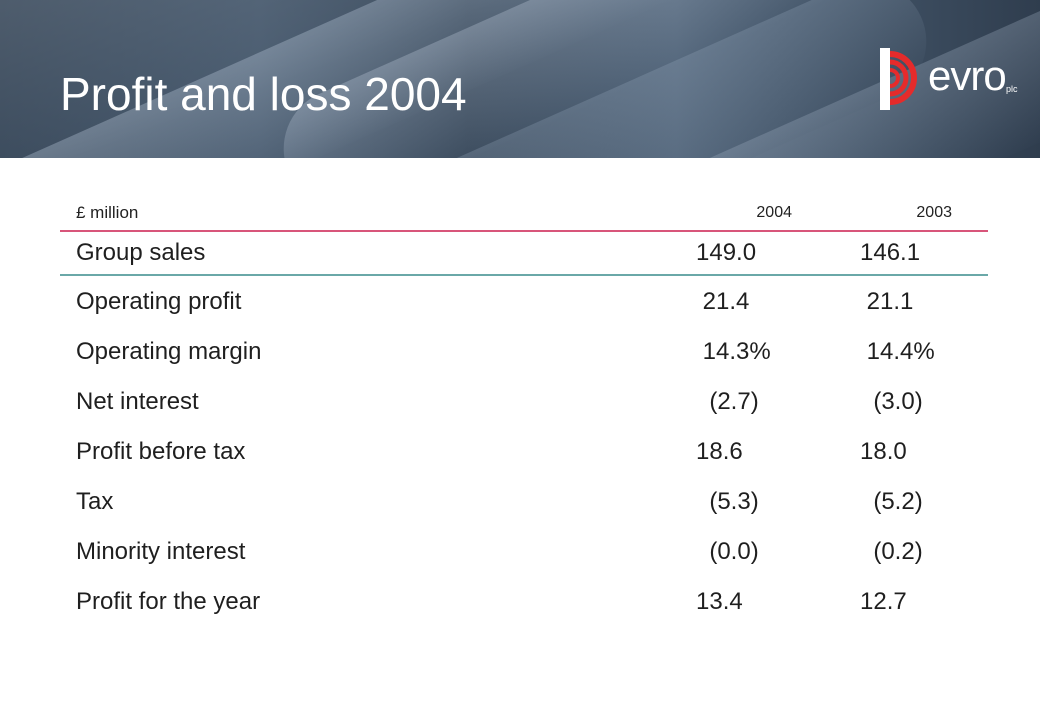  I want to click on table-row: Minority interest (0.0) (0.2), so click(524, 551).